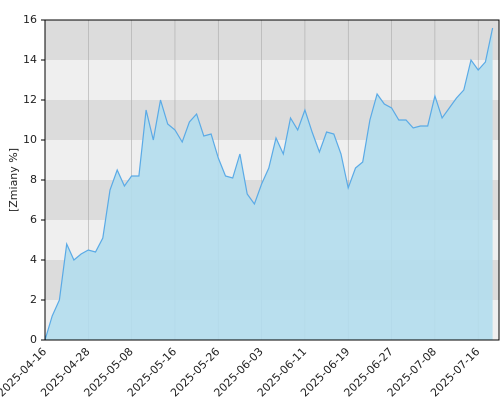 Image resolution: width=500 pixels, height=400 pixels. Describe the element at coordinates (33, 299) in the screenshot. I see `y-tick-label: 2` at that location.